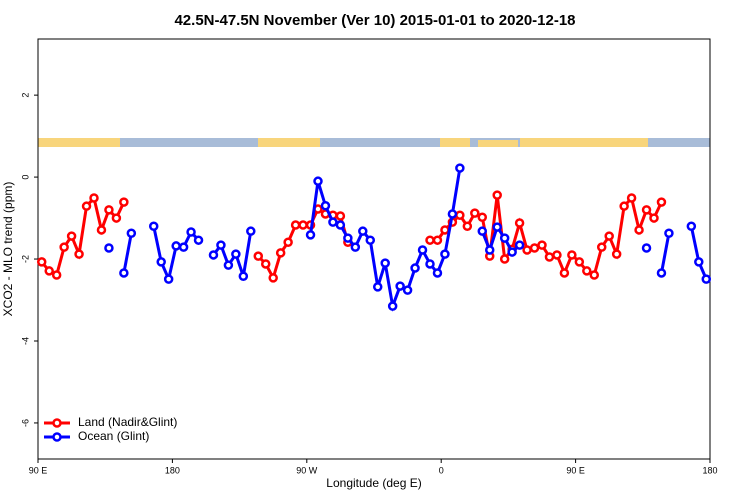 The height and width of the screenshot is (500, 750). Describe the element at coordinates (441, 470) in the screenshot. I see `x-tick-label: 0` at that location.